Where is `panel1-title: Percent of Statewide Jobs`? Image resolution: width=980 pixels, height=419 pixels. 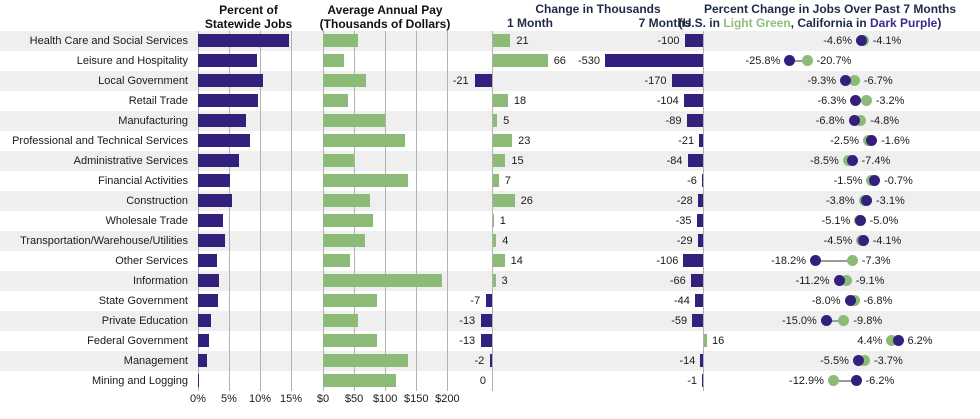 panel1-title: Percent of Statewide Jobs is located at coordinates (248, 17).